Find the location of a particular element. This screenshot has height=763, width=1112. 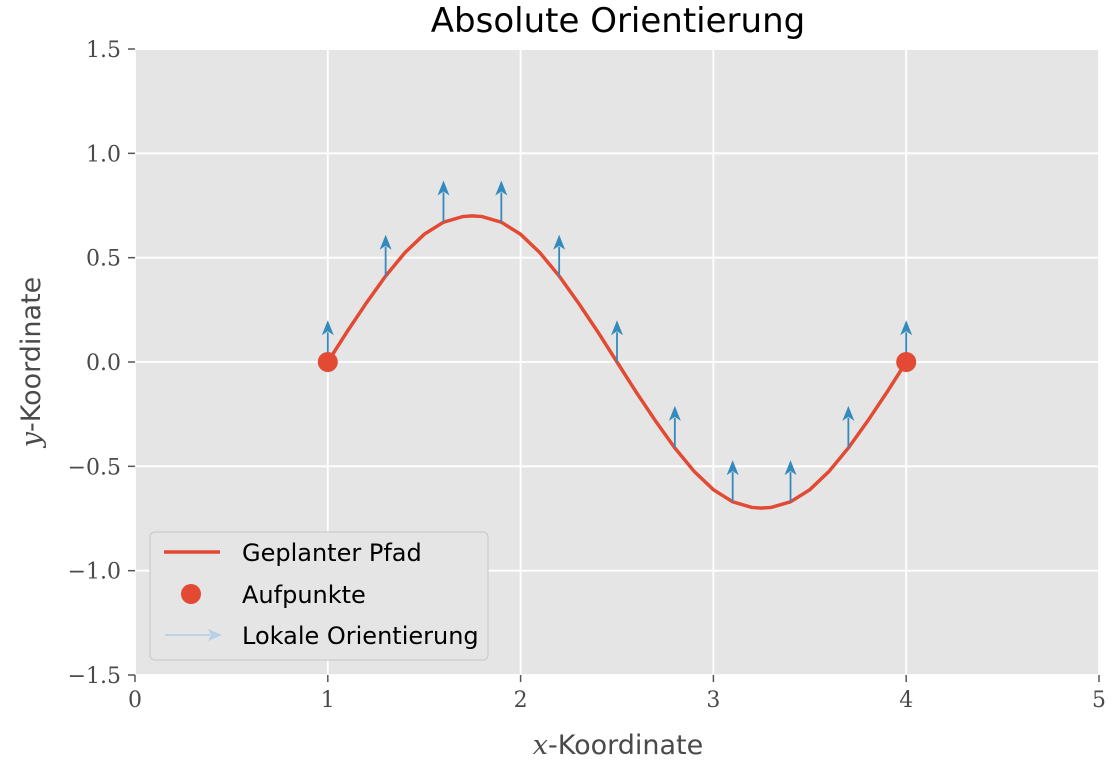

legend-label-points: Aufpunkte is located at coordinates (304, 595).